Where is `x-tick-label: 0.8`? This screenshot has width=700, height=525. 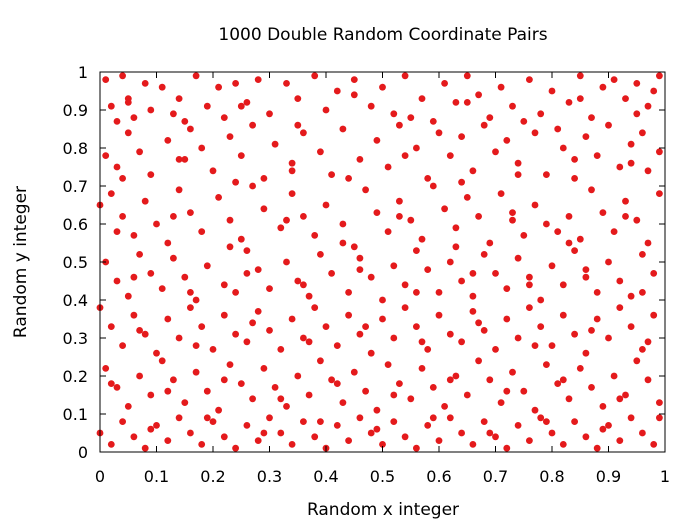 x-tick-label: 0.8 is located at coordinates (551, 476).